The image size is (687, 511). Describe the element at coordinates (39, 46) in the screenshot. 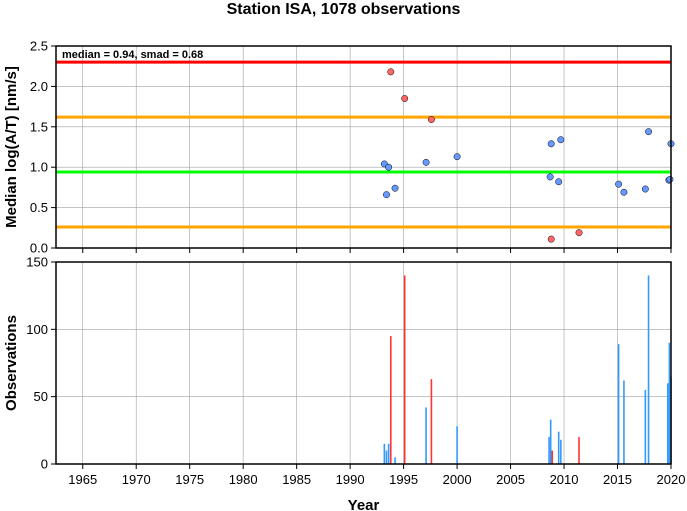

I see `median-ytick-label: 2.5` at that location.